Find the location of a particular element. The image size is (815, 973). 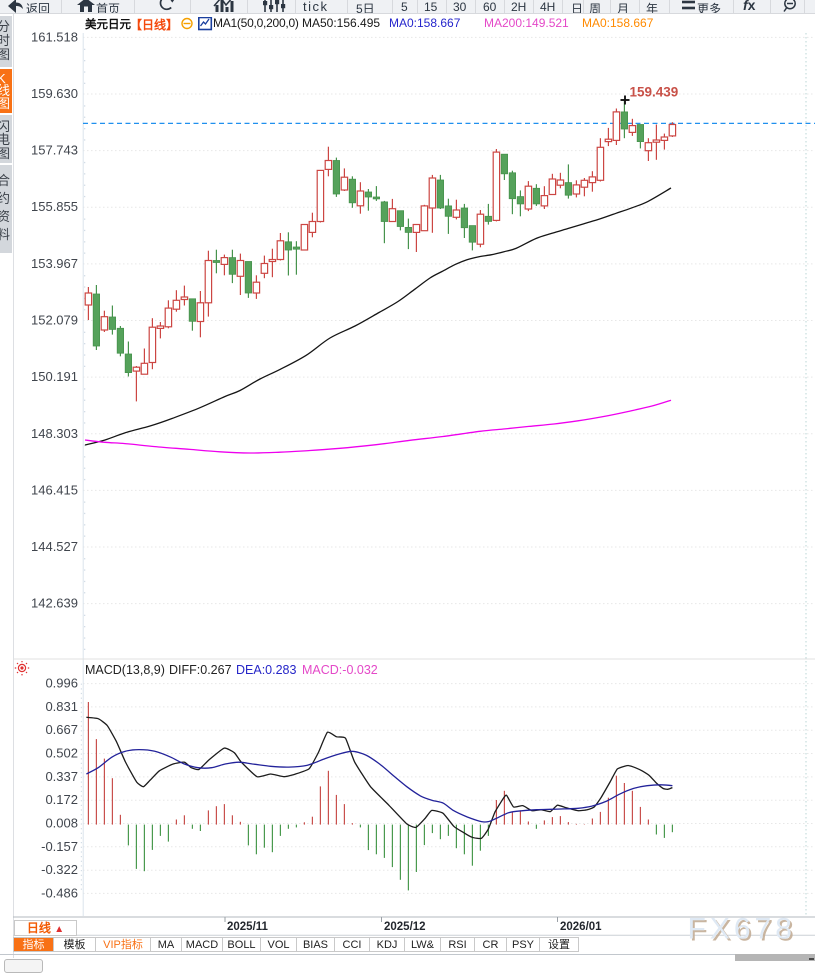

svg-text: -0.486 is located at coordinates (59, 892).